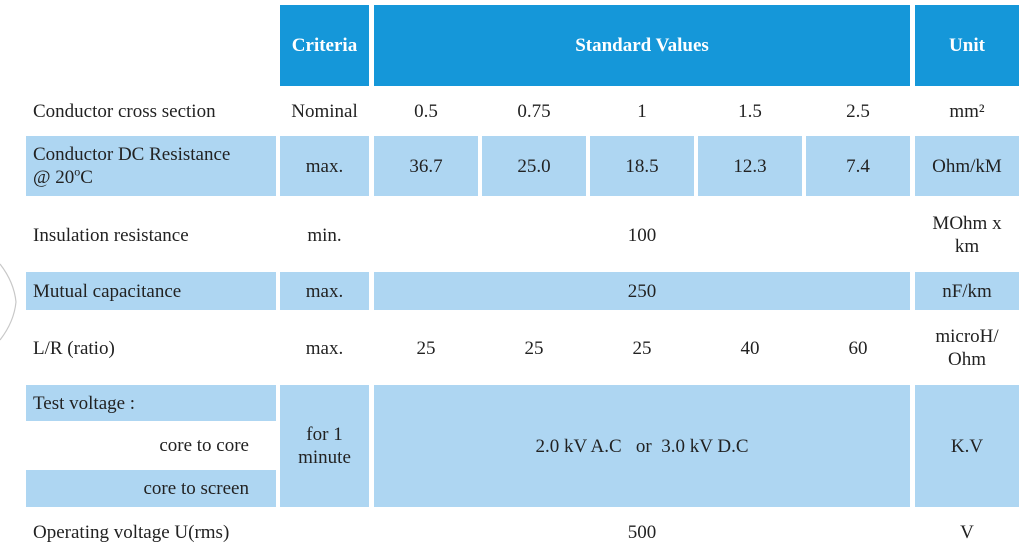 Image resolution: width=1024 pixels, height=555 pixels. Describe the element at coordinates (642, 45) in the screenshot. I see `header-standard-values: Standard Values` at that location.